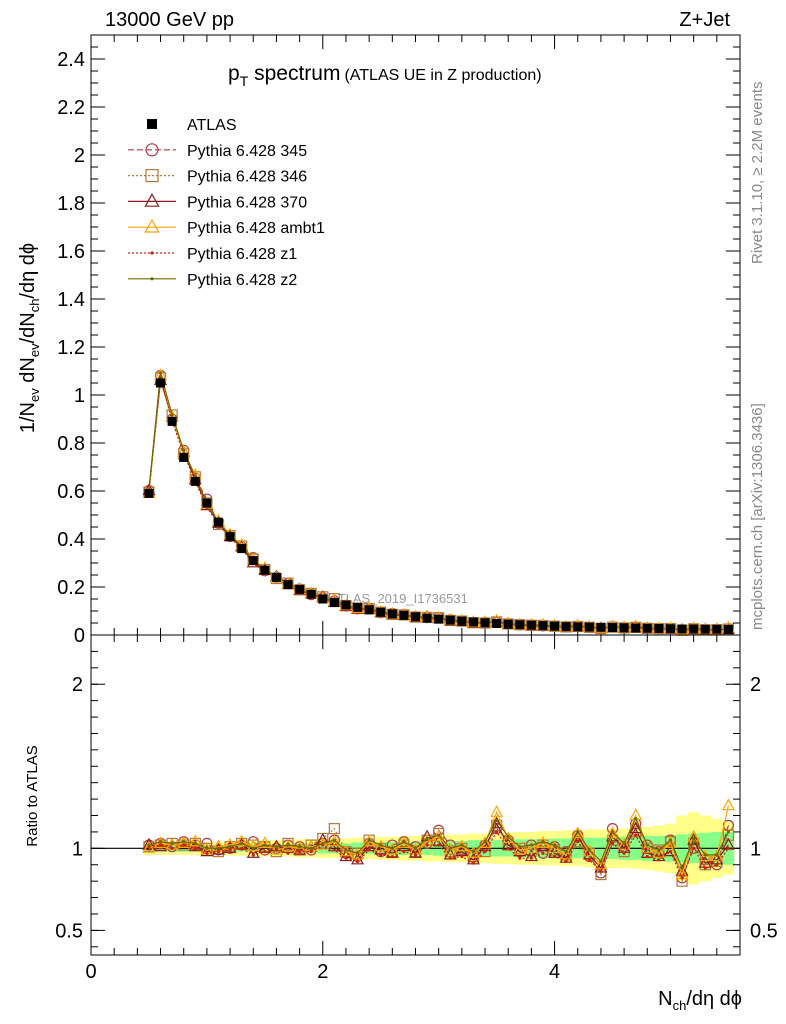  I want to click on y-tick-label: 2.4, so click(71, 60).